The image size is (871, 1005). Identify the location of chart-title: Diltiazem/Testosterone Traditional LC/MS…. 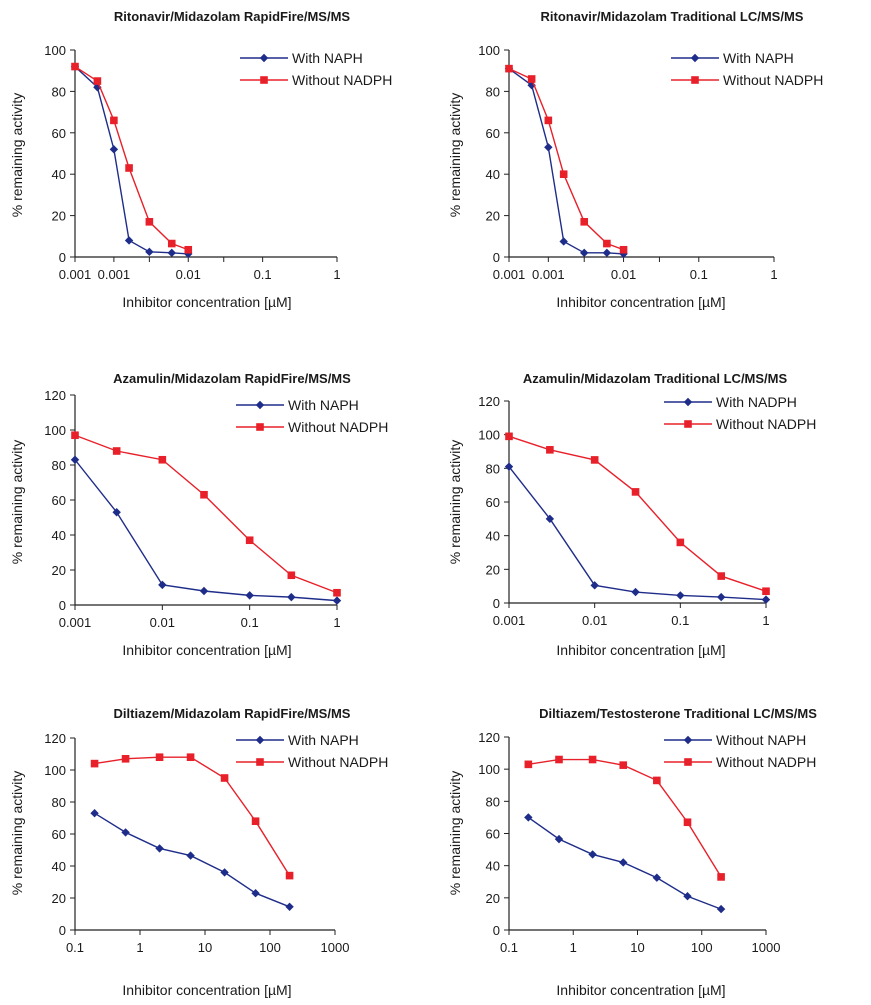
(678, 713).